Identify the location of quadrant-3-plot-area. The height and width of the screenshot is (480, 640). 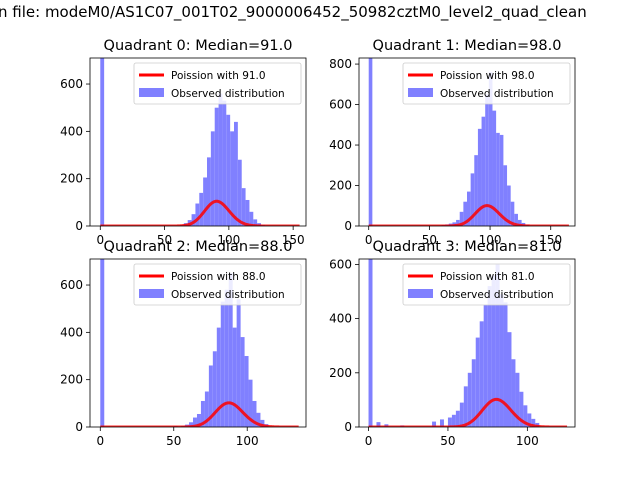
(467, 343).